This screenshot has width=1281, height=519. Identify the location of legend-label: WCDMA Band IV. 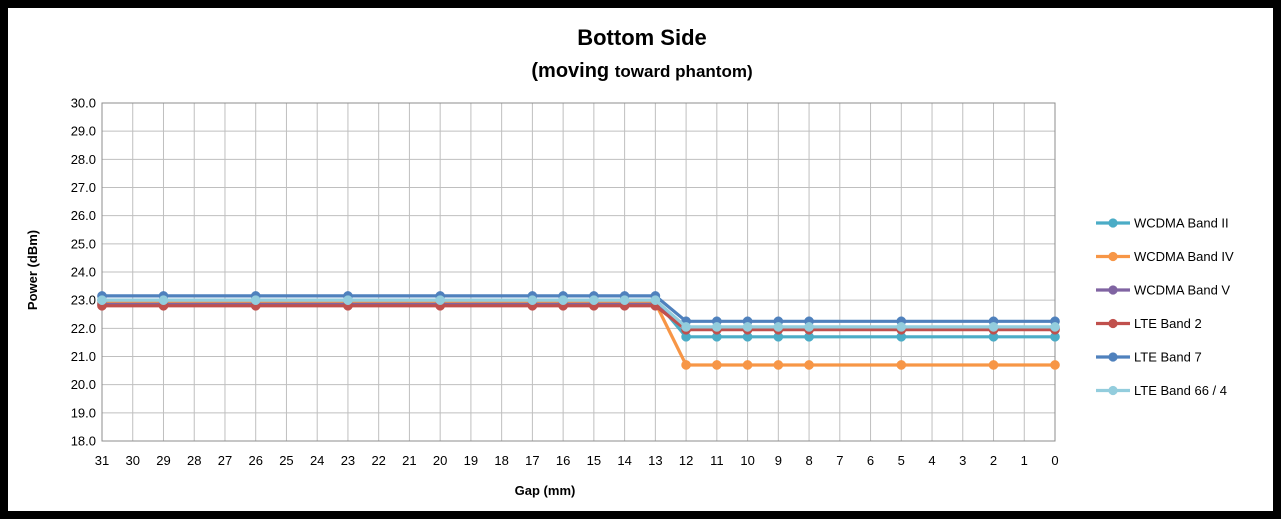
(1184, 256).